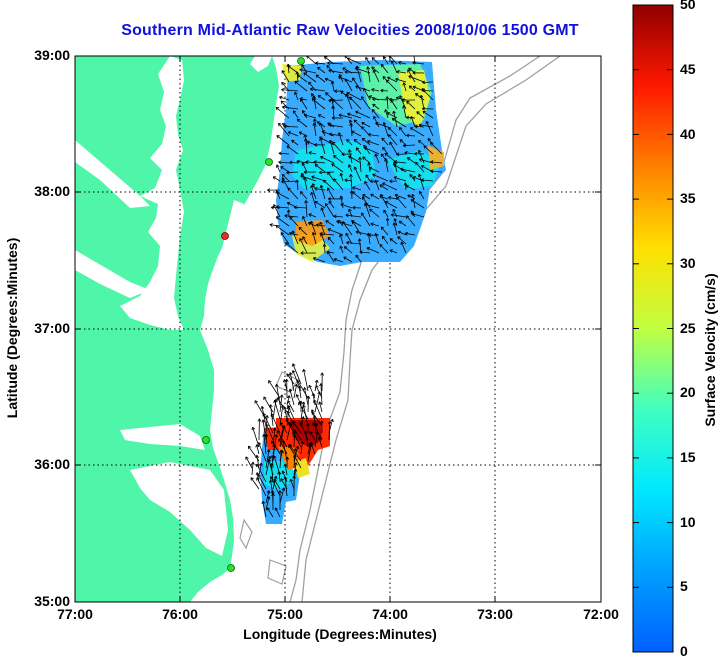 Image resolution: width=724 pixels, height=659 pixels. What do you see at coordinates (292, 73) in the screenshot?
I see `velocity-patch-yellow` at bounding box center [292, 73].